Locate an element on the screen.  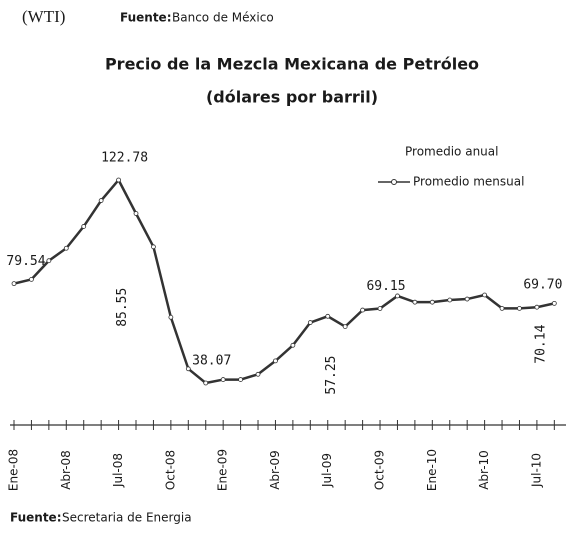
x-tick-label: Oct-08 is located at coordinates (170, 470).